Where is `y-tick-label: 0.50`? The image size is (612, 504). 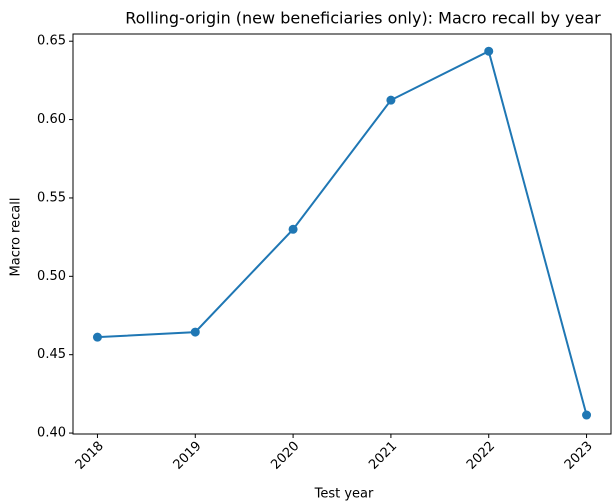
y-tick-label: 0.50 is located at coordinates (51, 276).